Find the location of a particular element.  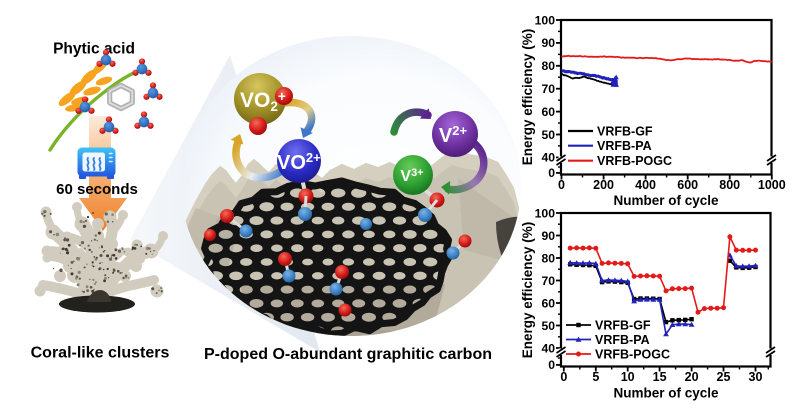

svg-text: Coral-like clusters is located at coordinates (100, 353).